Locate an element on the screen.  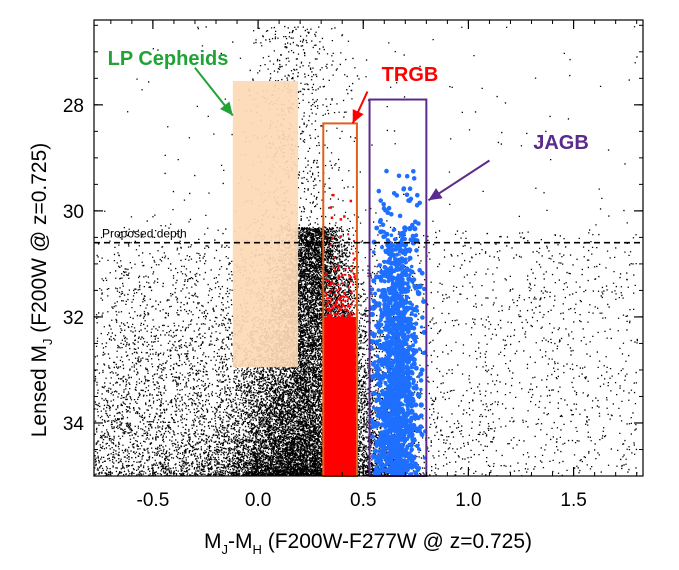
y-tick-label: 34 is located at coordinates (74, 424).